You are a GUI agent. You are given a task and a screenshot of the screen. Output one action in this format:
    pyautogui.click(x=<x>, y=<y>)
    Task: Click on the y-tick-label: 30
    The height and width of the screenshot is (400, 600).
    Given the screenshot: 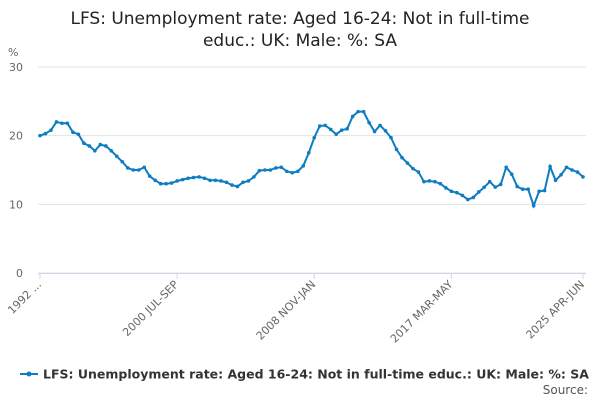 What is the action you would take?
    pyautogui.click(x=16, y=67)
    